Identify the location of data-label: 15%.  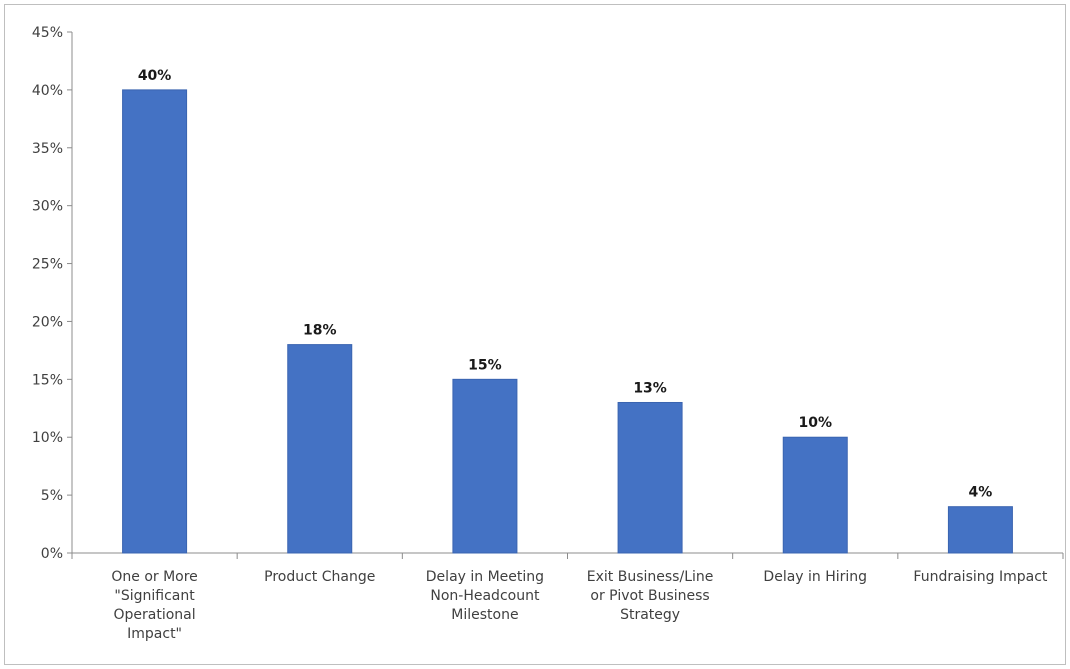
(485, 365).